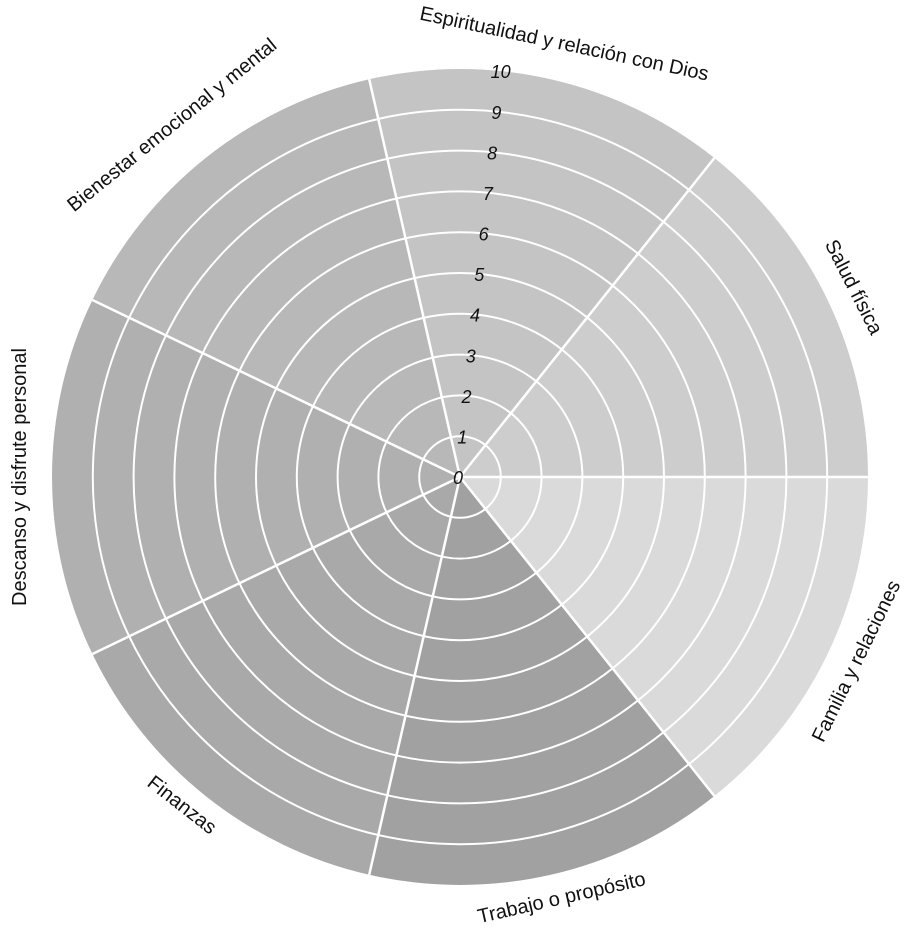  I want to click on scale-label-7: 7, so click(488, 194).